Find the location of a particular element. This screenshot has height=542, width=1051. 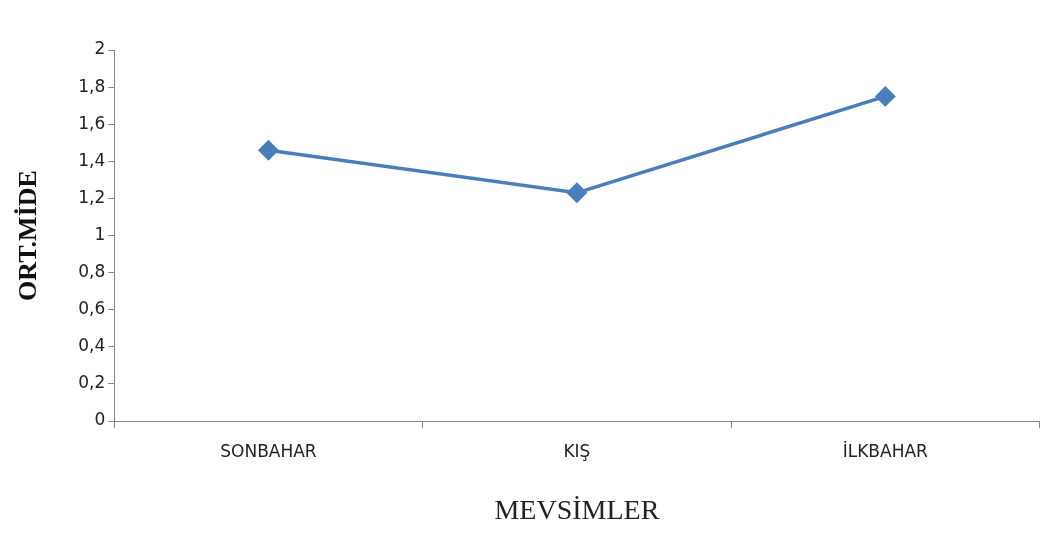

x-axis-title: MEVSİMLER is located at coordinates (577, 509).